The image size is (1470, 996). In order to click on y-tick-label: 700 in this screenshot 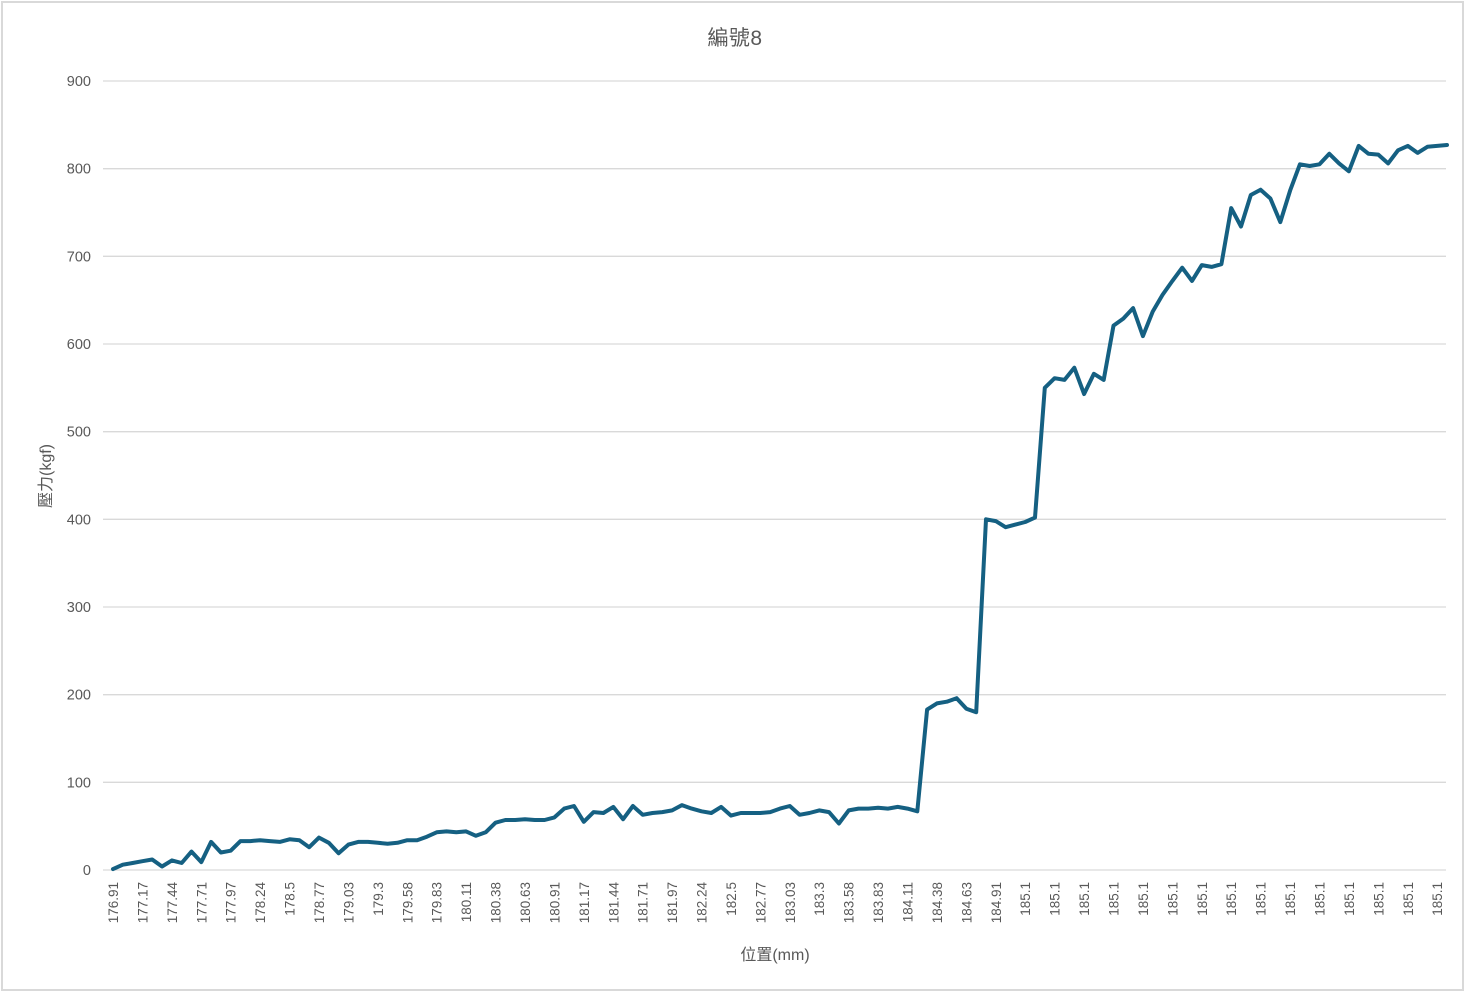, I will do `click(79, 257)`.